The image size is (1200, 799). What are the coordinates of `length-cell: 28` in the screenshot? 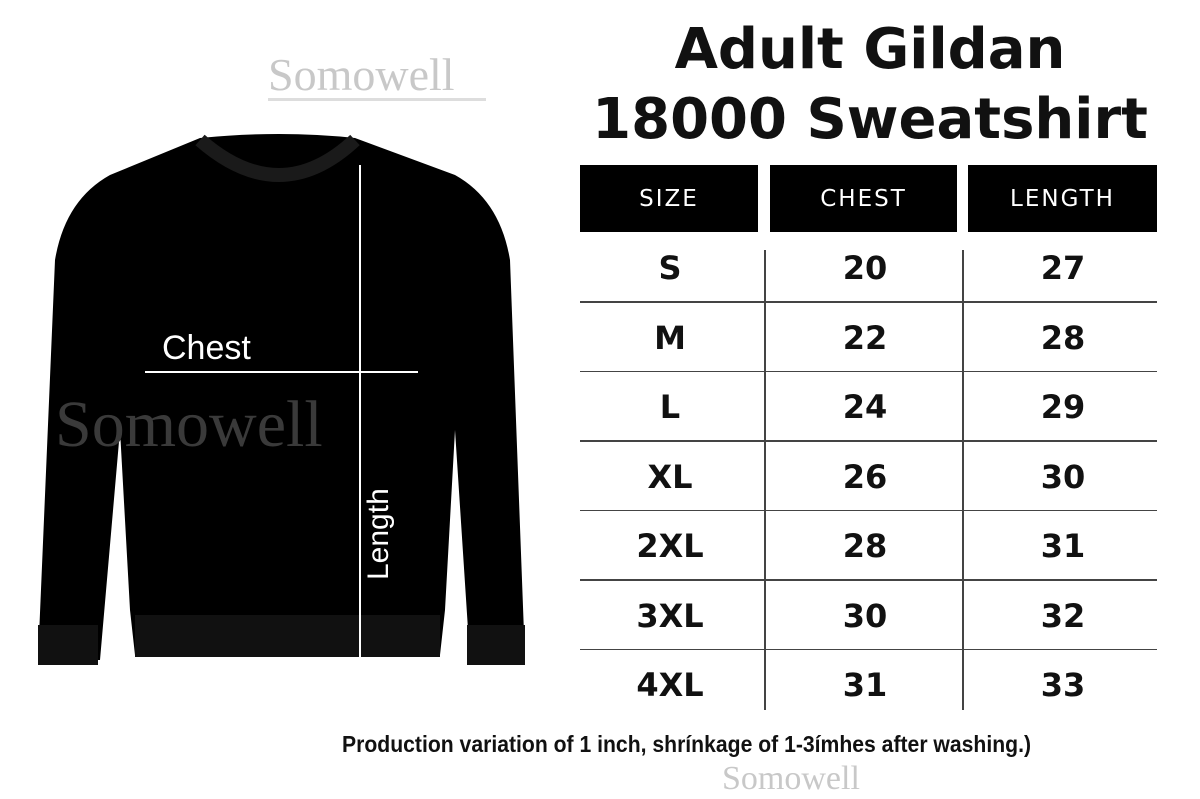 It's located at (1063, 337).